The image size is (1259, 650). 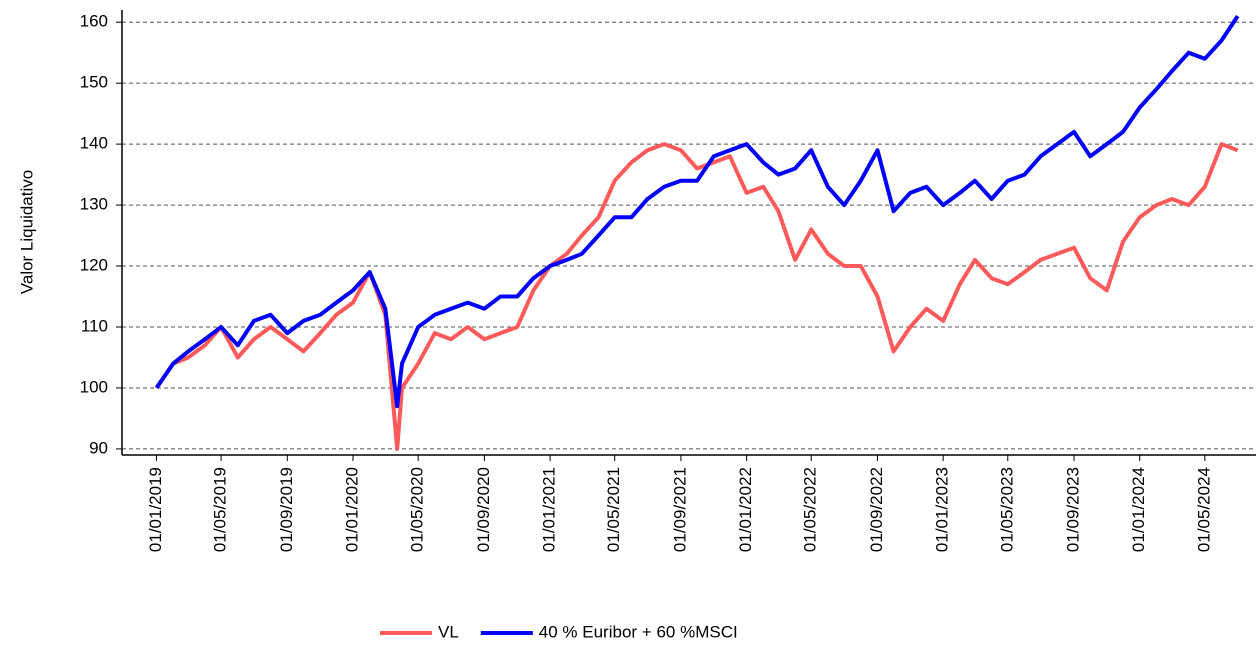 What do you see at coordinates (94, 204) in the screenshot?
I see `y-tick-label: 130` at bounding box center [94, 204].